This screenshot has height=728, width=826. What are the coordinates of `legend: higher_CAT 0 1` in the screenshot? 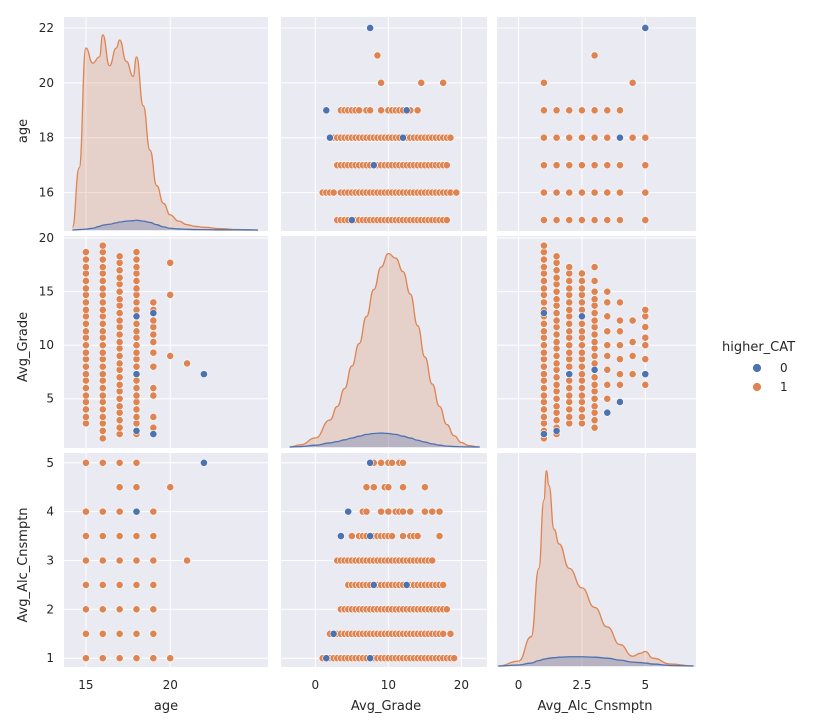 It's located at (758, 367).